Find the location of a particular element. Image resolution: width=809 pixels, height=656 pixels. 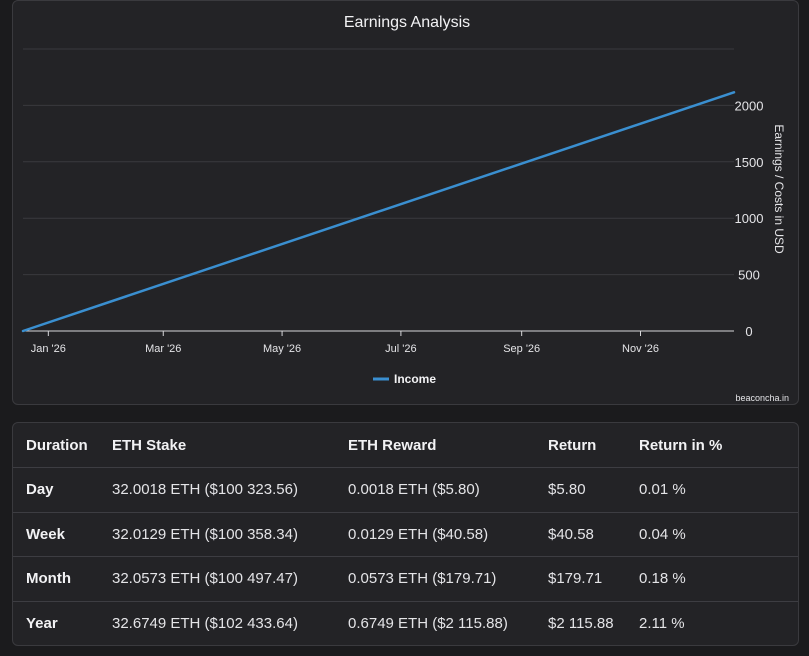

chart-title: Earnings Analysis is located at coordinates (407, 22).